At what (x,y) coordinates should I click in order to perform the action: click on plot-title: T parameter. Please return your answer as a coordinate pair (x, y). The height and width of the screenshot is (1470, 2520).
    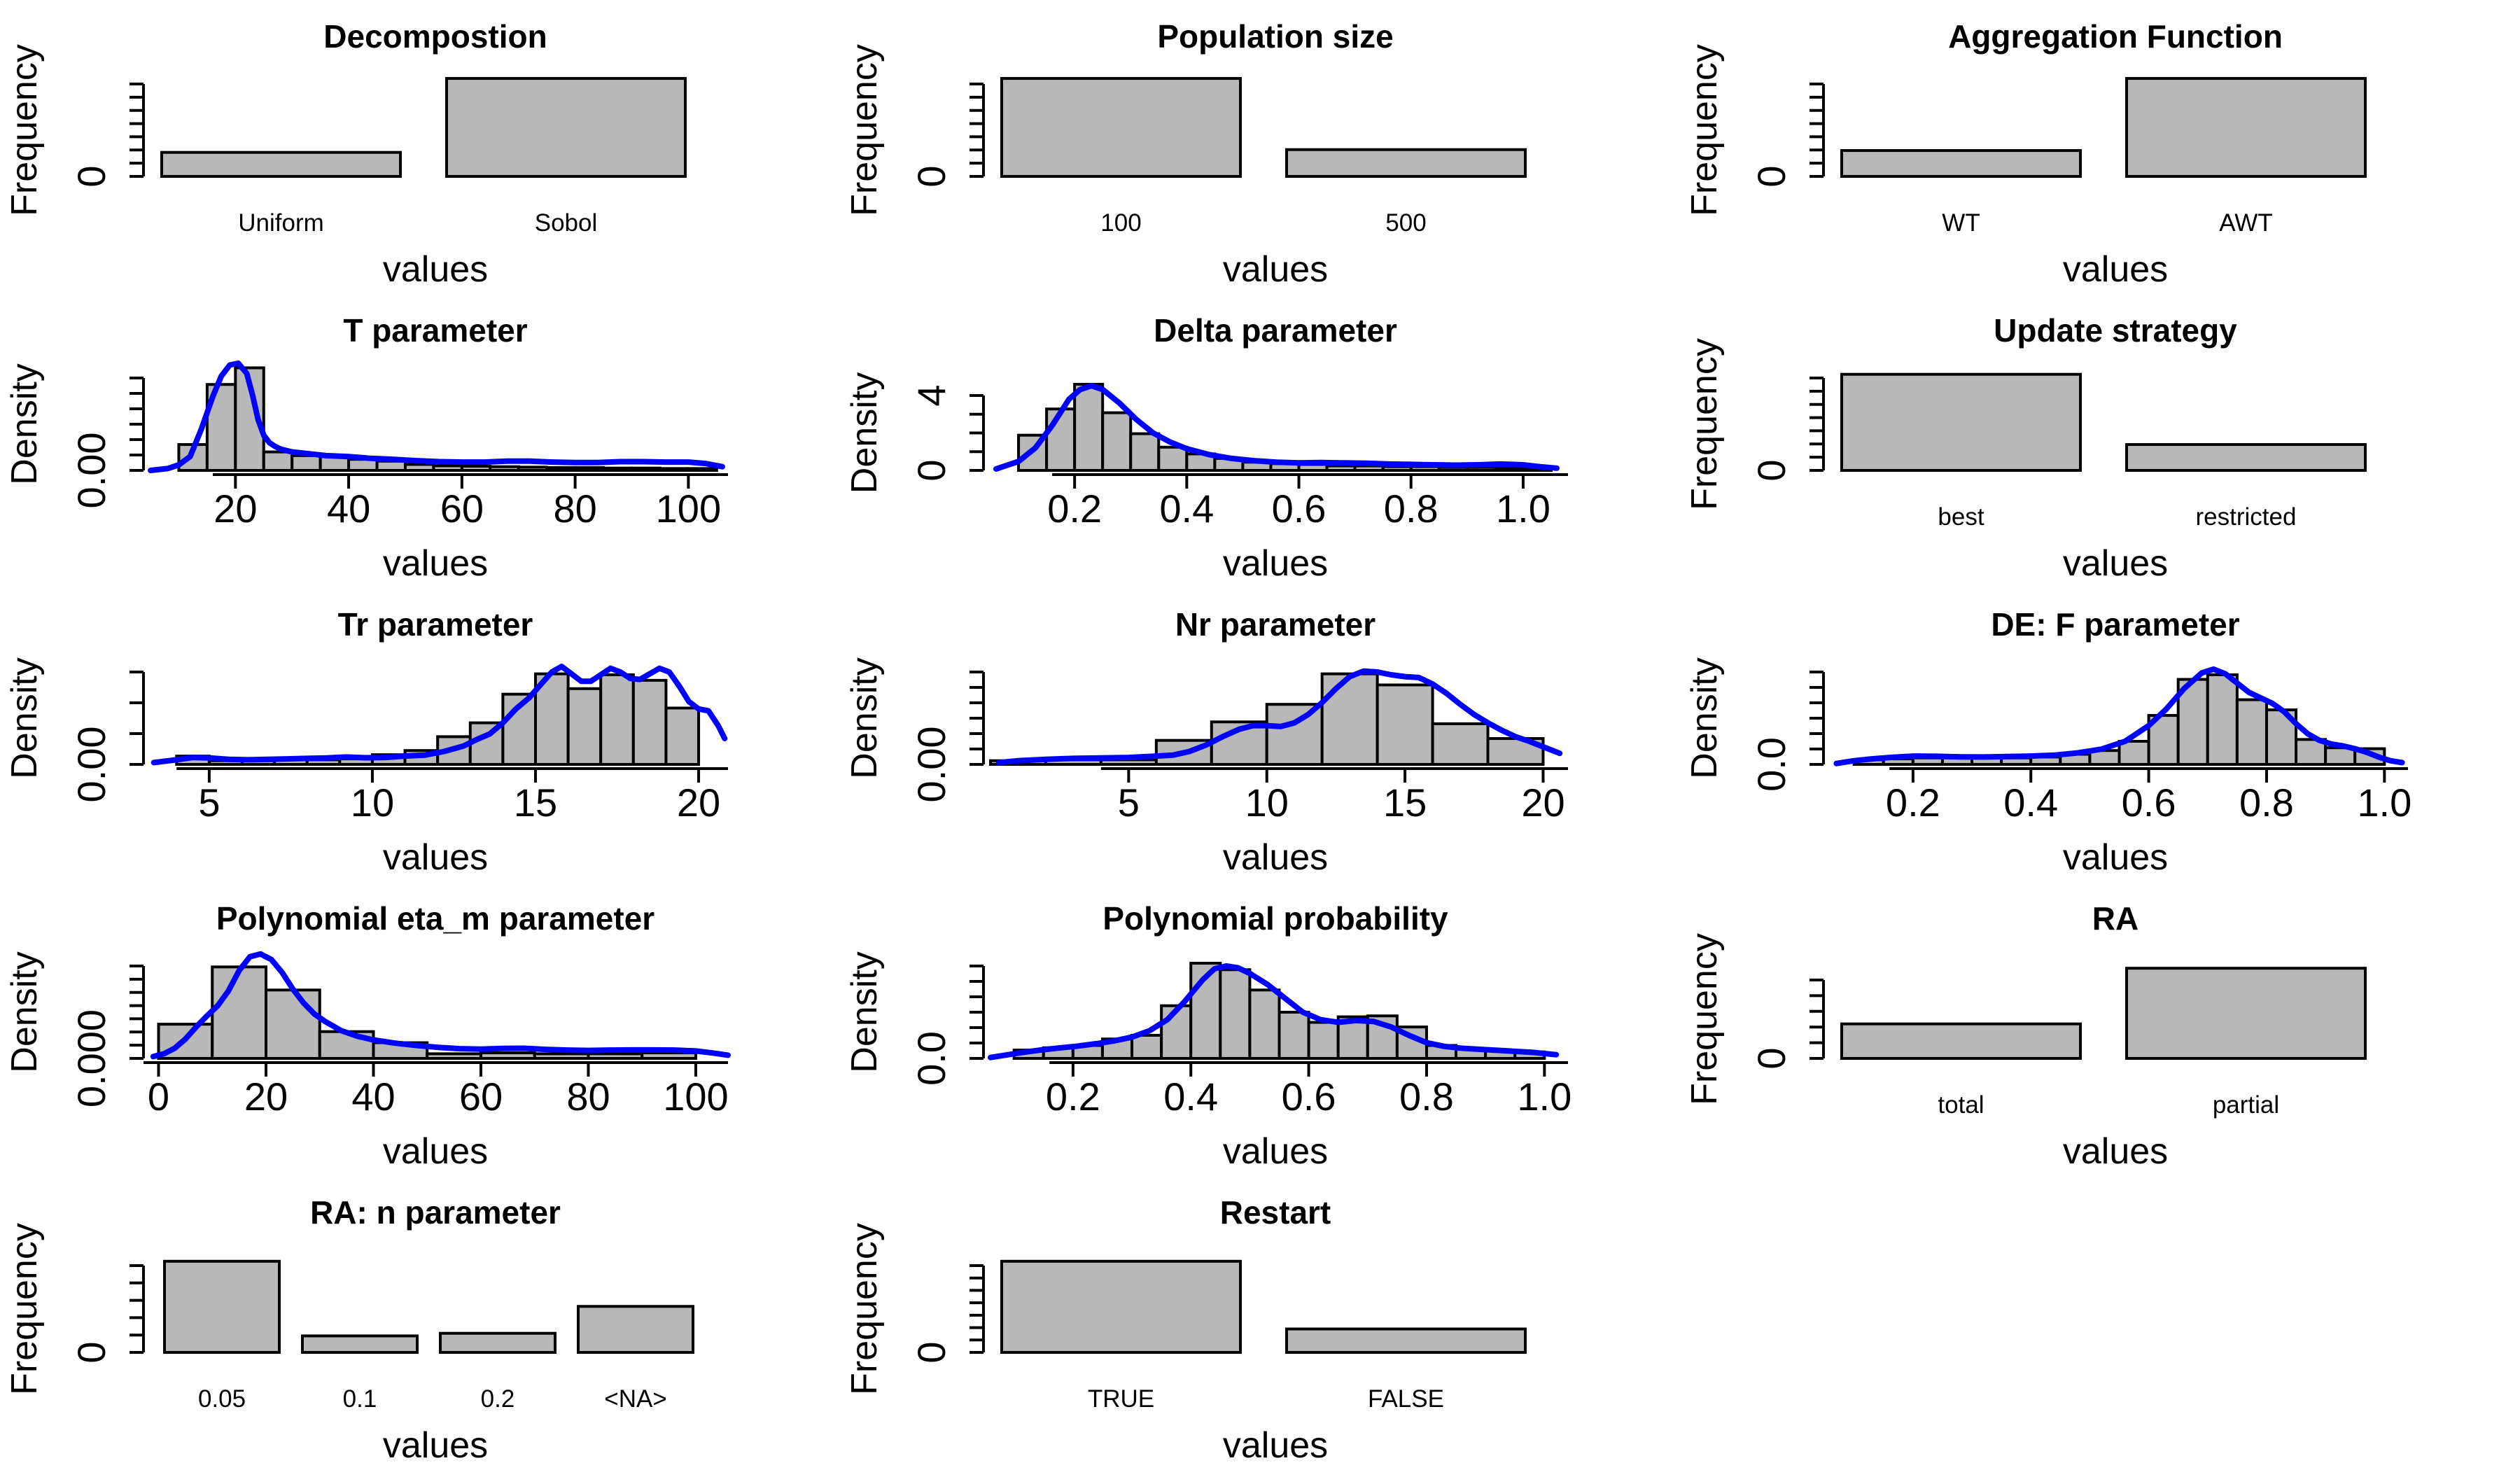
    Looking at the image, I should click on (435, 330).